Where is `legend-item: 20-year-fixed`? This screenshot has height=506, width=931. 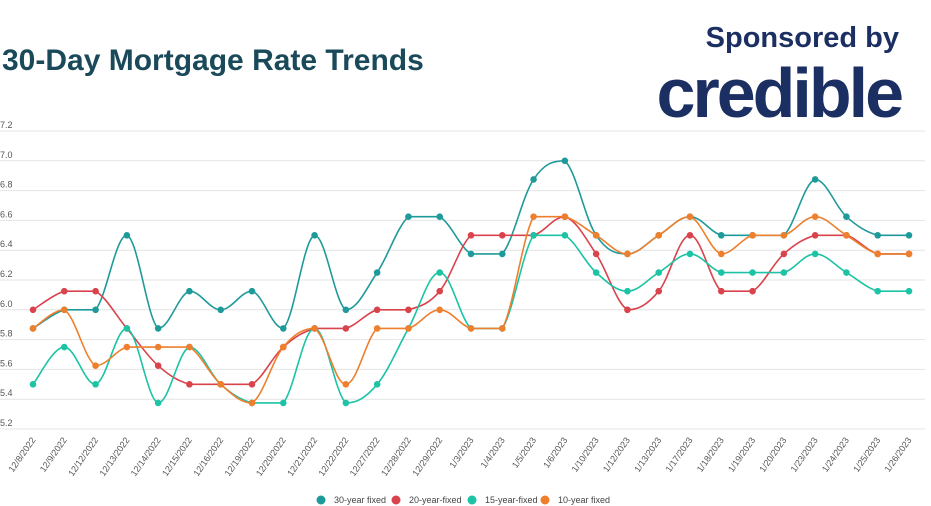 legend-item: 20-year-fixed is located at coordinates (426, 500).